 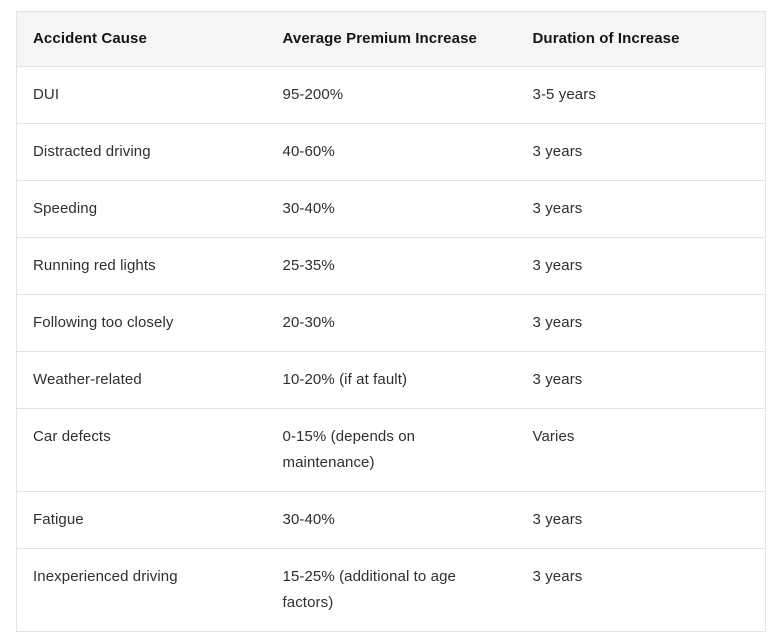 I want to click on cell-premium: 10-20% (if at fault), so click(x=391, y=380).